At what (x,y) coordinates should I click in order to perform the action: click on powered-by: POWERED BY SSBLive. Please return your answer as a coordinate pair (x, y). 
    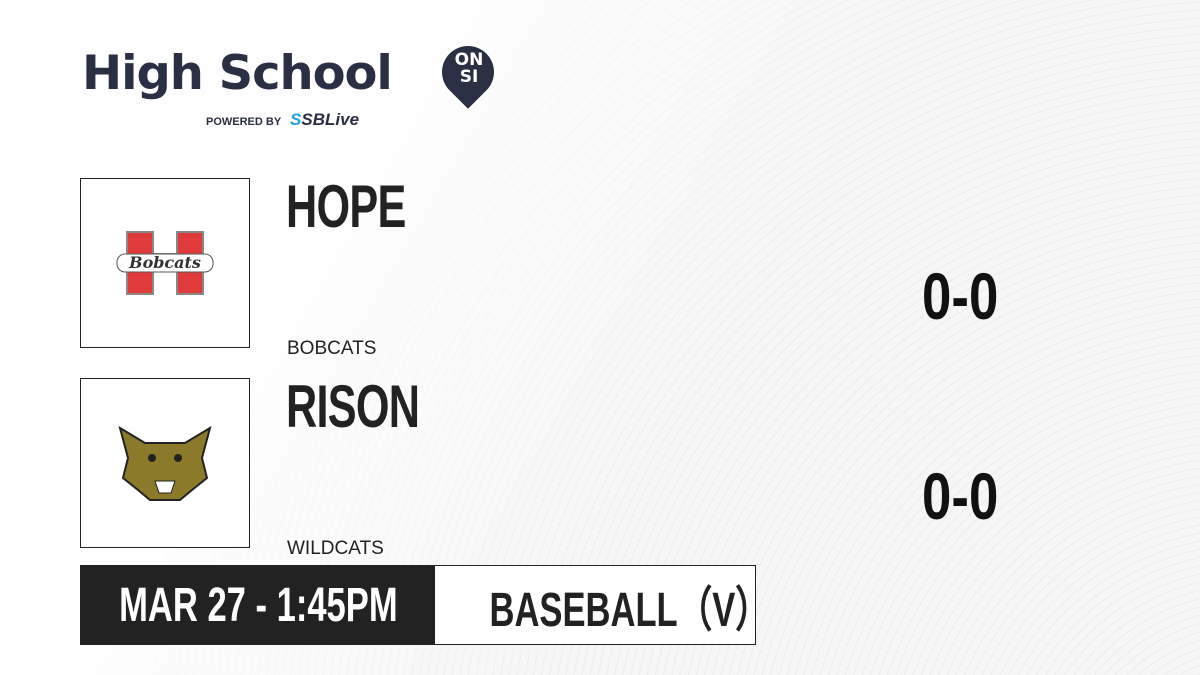
    Looking at the image, I should click on (282, 120).